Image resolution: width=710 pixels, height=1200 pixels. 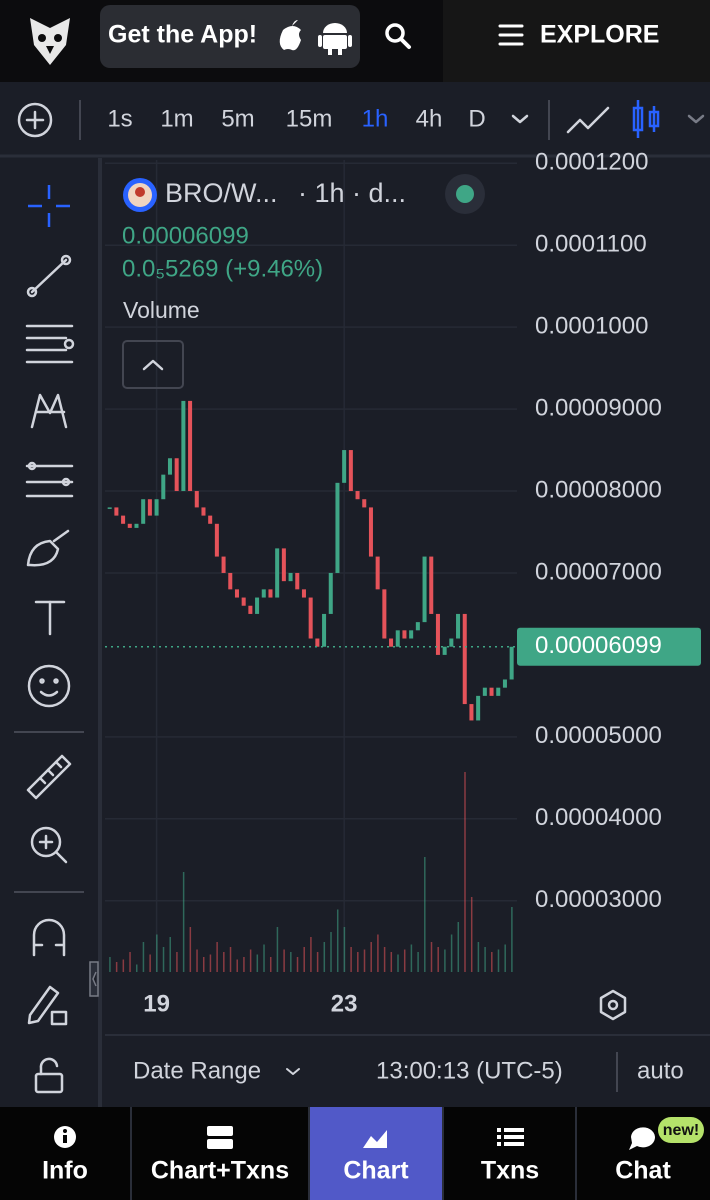 I want to click on settings-icon-center, so click(x=613, y=1005).